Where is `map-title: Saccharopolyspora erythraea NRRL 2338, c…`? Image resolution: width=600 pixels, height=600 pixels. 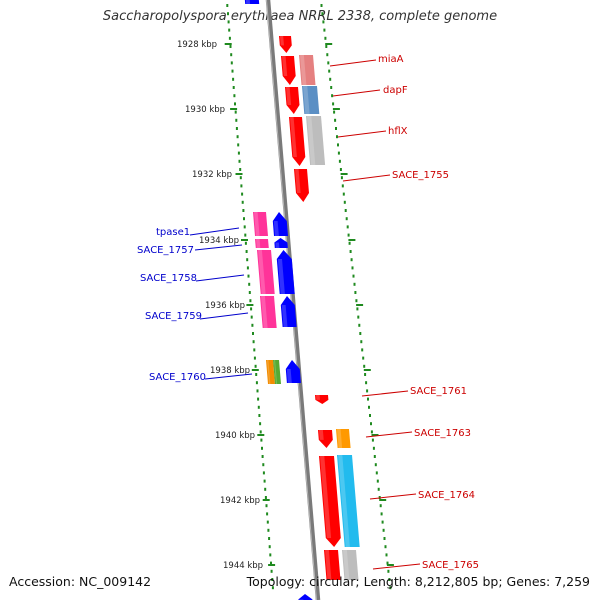
map-title: Saccharopolyspora erythraea NRRL 2338, c… is located at coordinates (300, 16).